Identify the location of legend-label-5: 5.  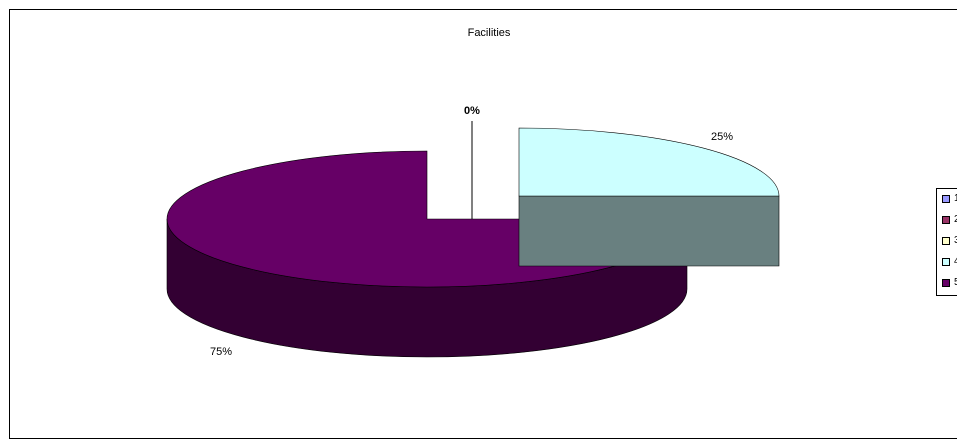
(955, 282).